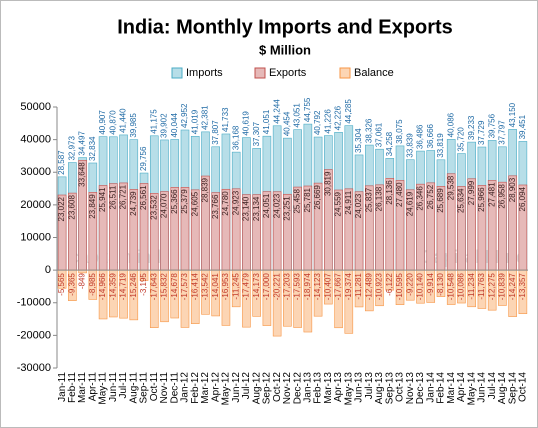  What do you see at coordinates (174, 124) in the screenshot?
I see `data-label: 40,044` at bounding box center [174, 124].